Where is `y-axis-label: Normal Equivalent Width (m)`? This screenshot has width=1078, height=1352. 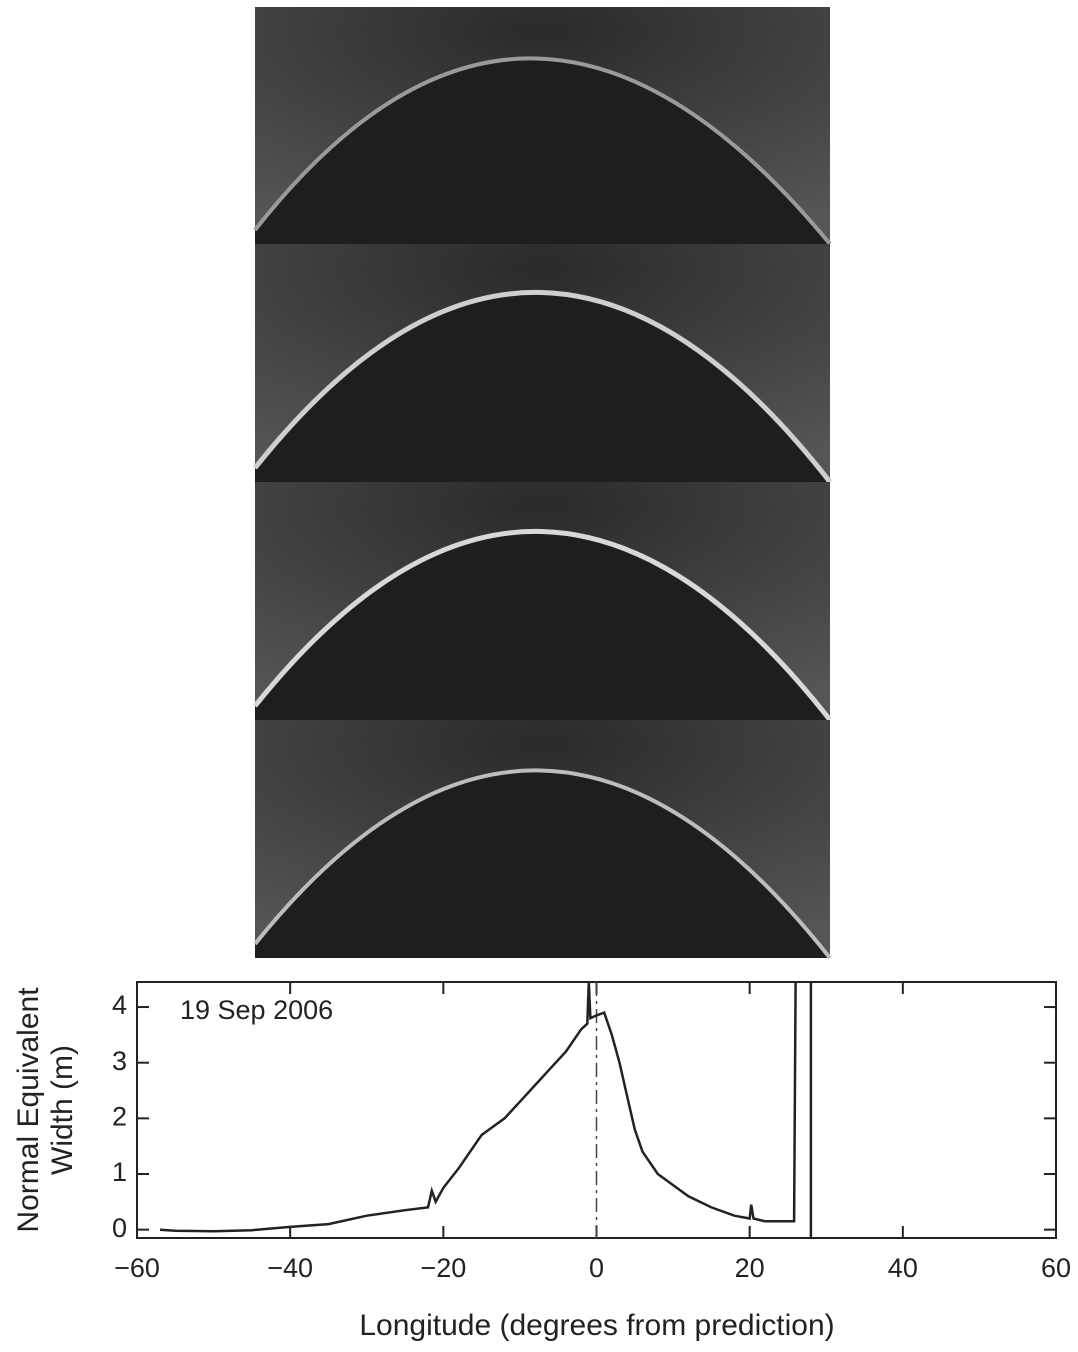
y-axis-label: Normal Equivalent Width (m) is located at coordinates (45, 1110).